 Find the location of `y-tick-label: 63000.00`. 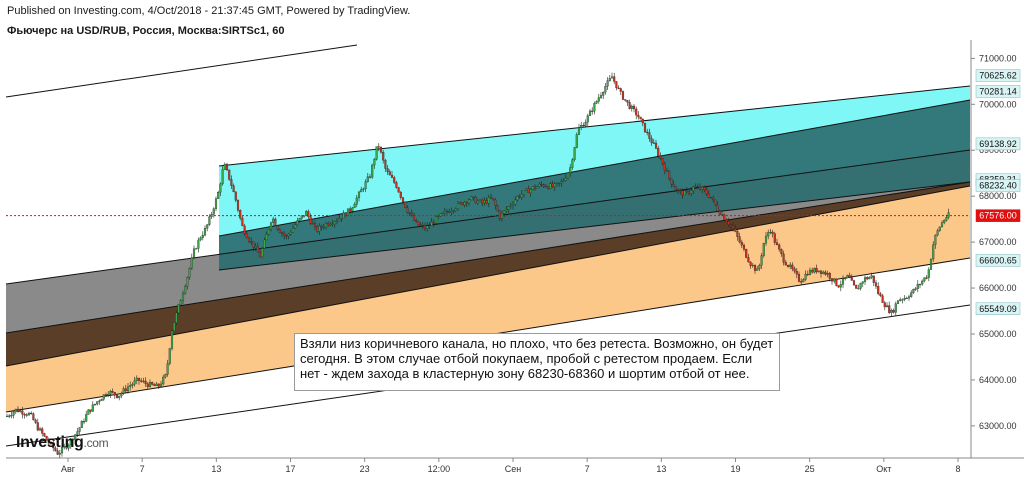

y-tick-label: 63000.00 is located at coordinates (998, 426).